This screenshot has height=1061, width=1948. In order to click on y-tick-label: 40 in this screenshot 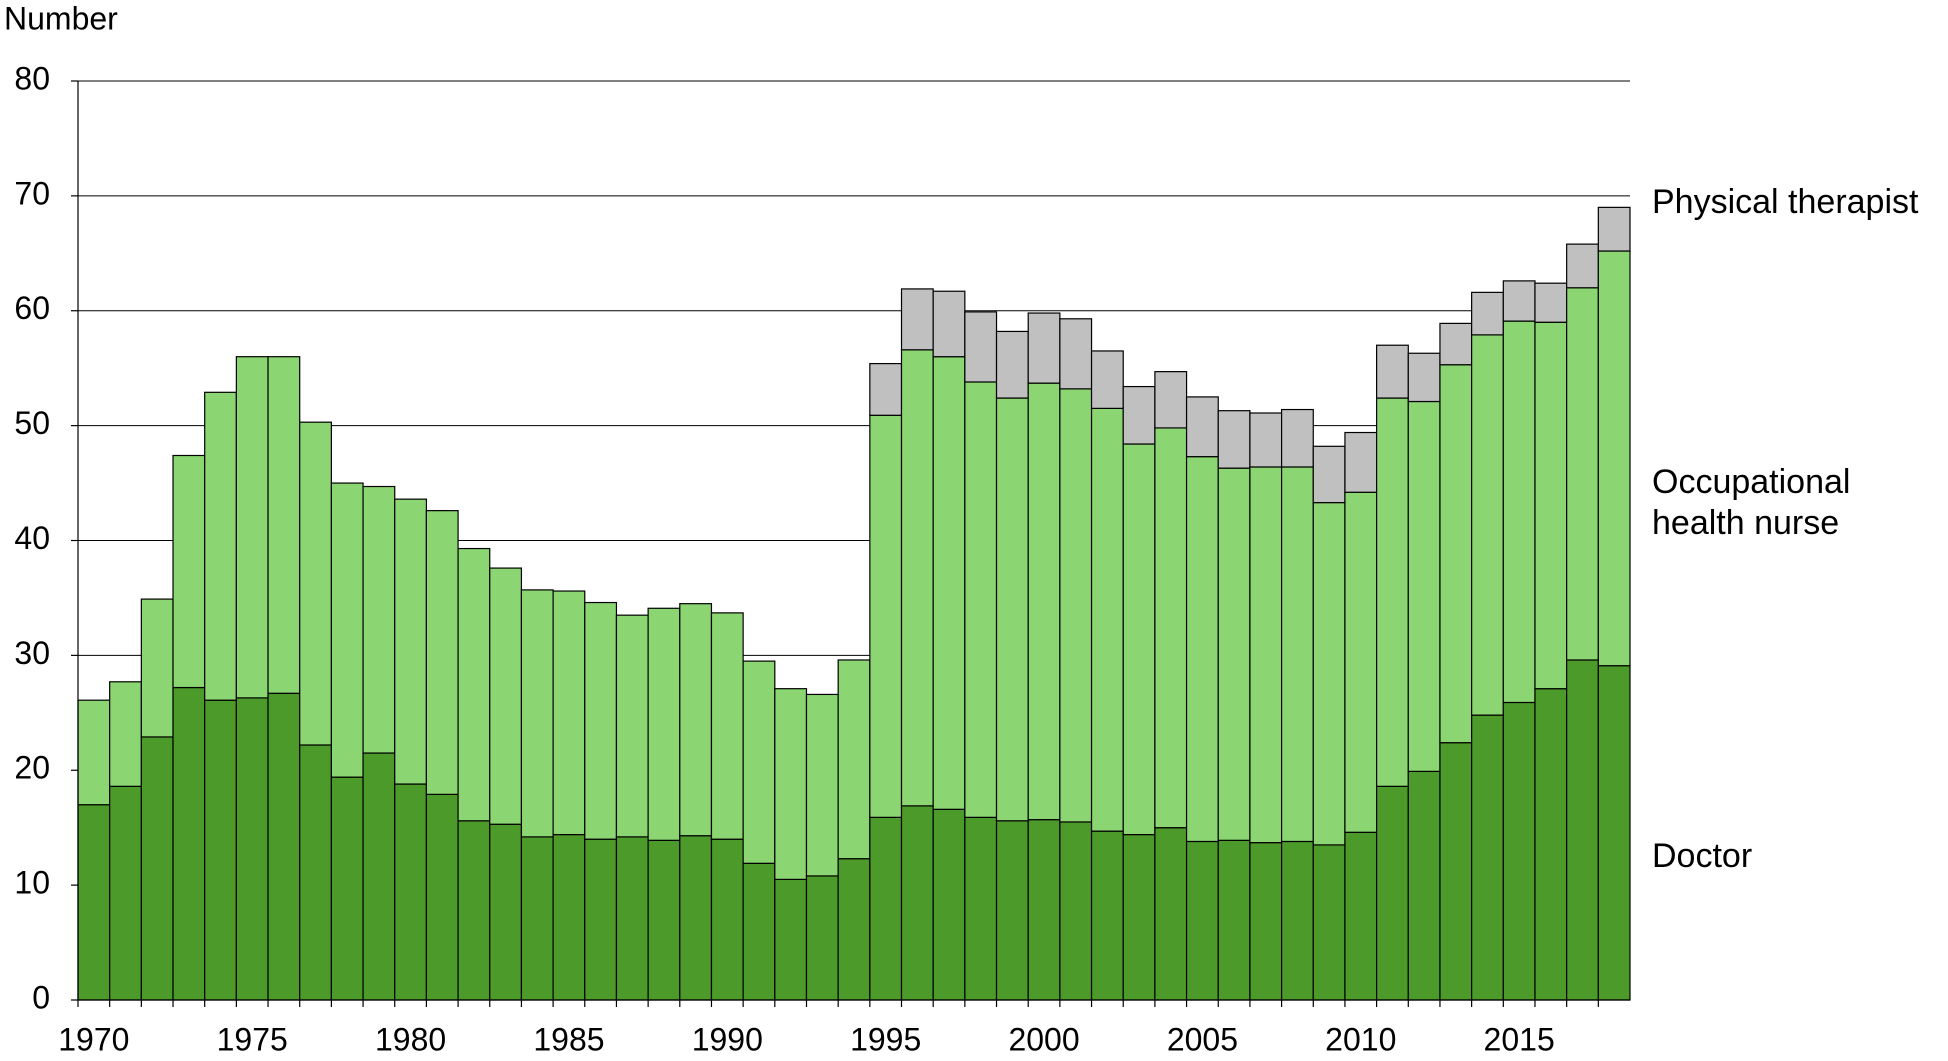, I will do `click(32, 538)`.